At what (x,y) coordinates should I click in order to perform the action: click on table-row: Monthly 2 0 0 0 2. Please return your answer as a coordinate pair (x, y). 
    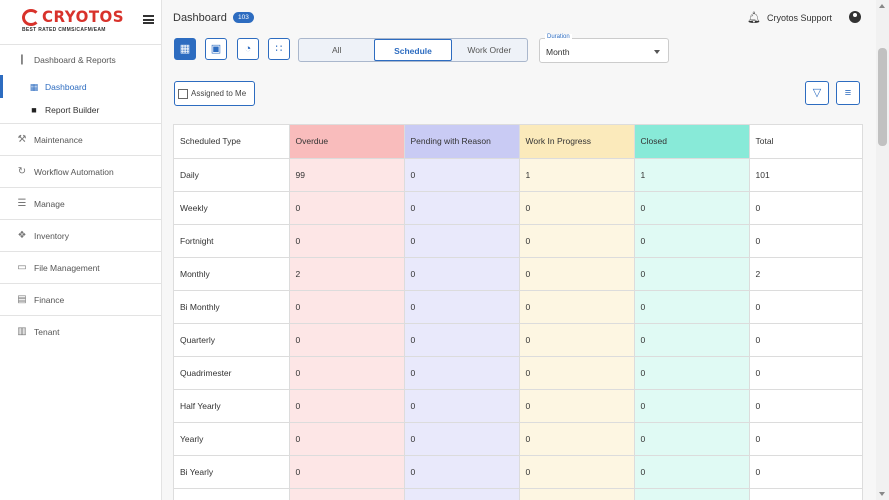
    Looking at the image, I should click on (518, 274).